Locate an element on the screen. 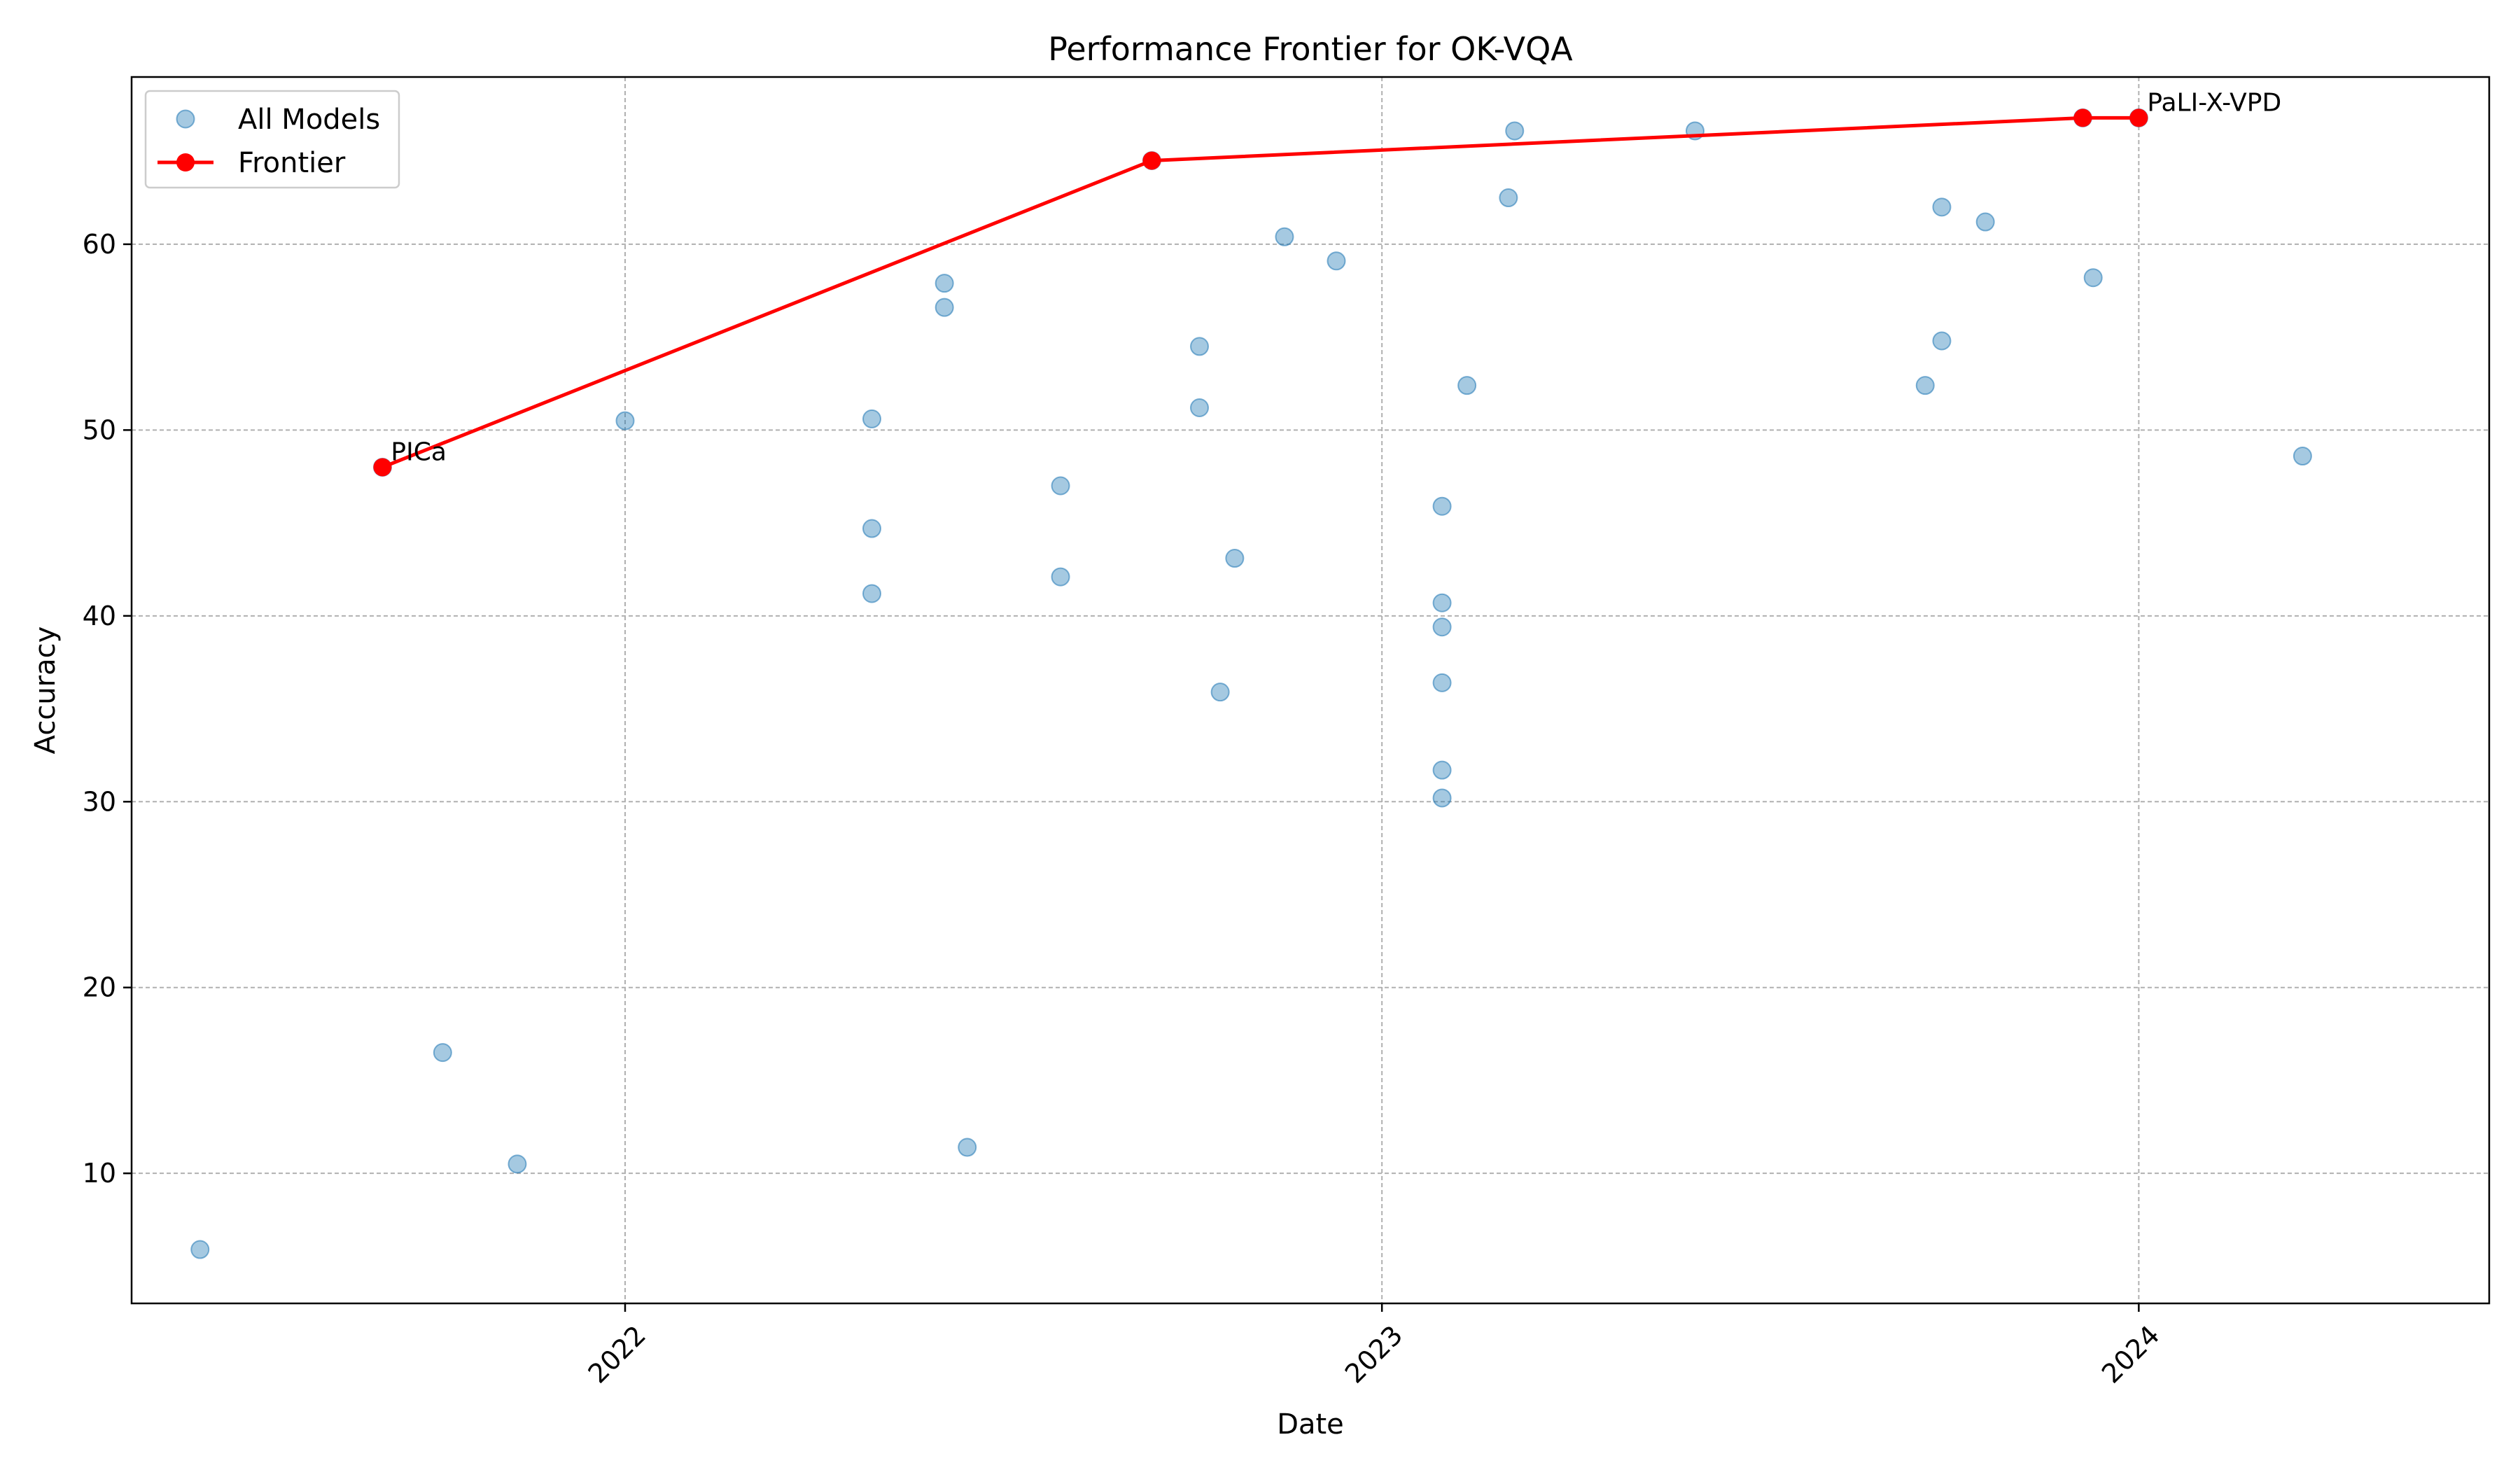 This screenshot has height=1470, width=2520. y-tick-label: 50 is located at coordinates (99, 429).